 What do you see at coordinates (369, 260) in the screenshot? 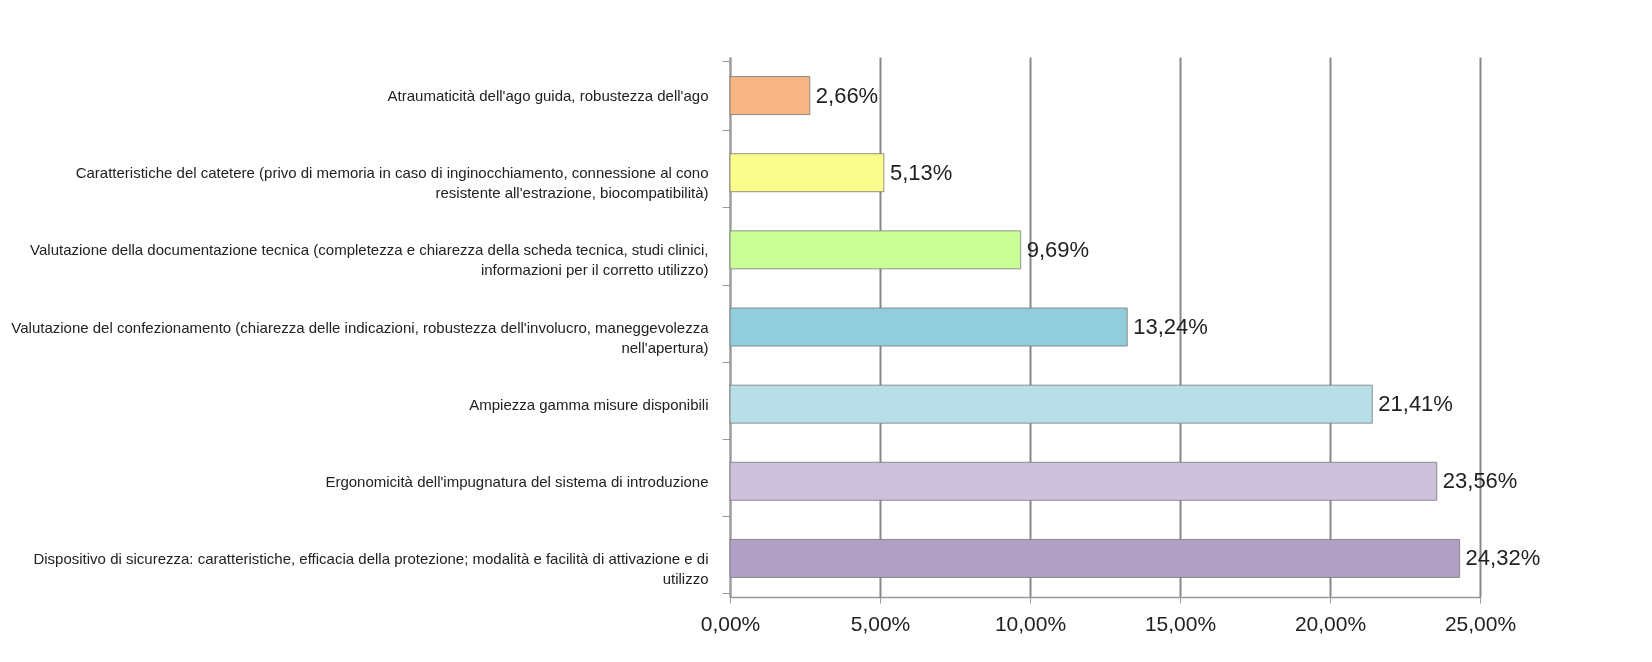
I see `y-tick-label: Valutazione della documentazione tecnica (completezza e chiarezza della scheda tecnica, studi clinici, informazioni per il corretto utilizzo)` at bounding box center [369, 260].